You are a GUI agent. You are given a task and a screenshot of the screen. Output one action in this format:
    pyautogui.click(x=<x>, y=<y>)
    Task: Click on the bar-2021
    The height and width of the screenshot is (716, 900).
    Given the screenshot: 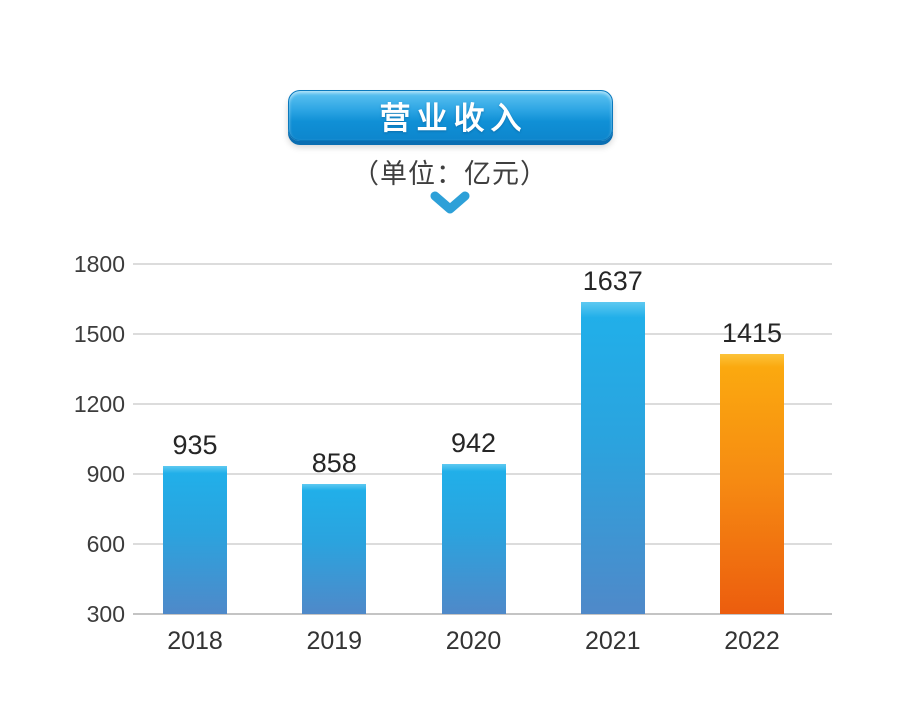 What is the action you would take?
    pyautogui.click(x=612, y=458)
    